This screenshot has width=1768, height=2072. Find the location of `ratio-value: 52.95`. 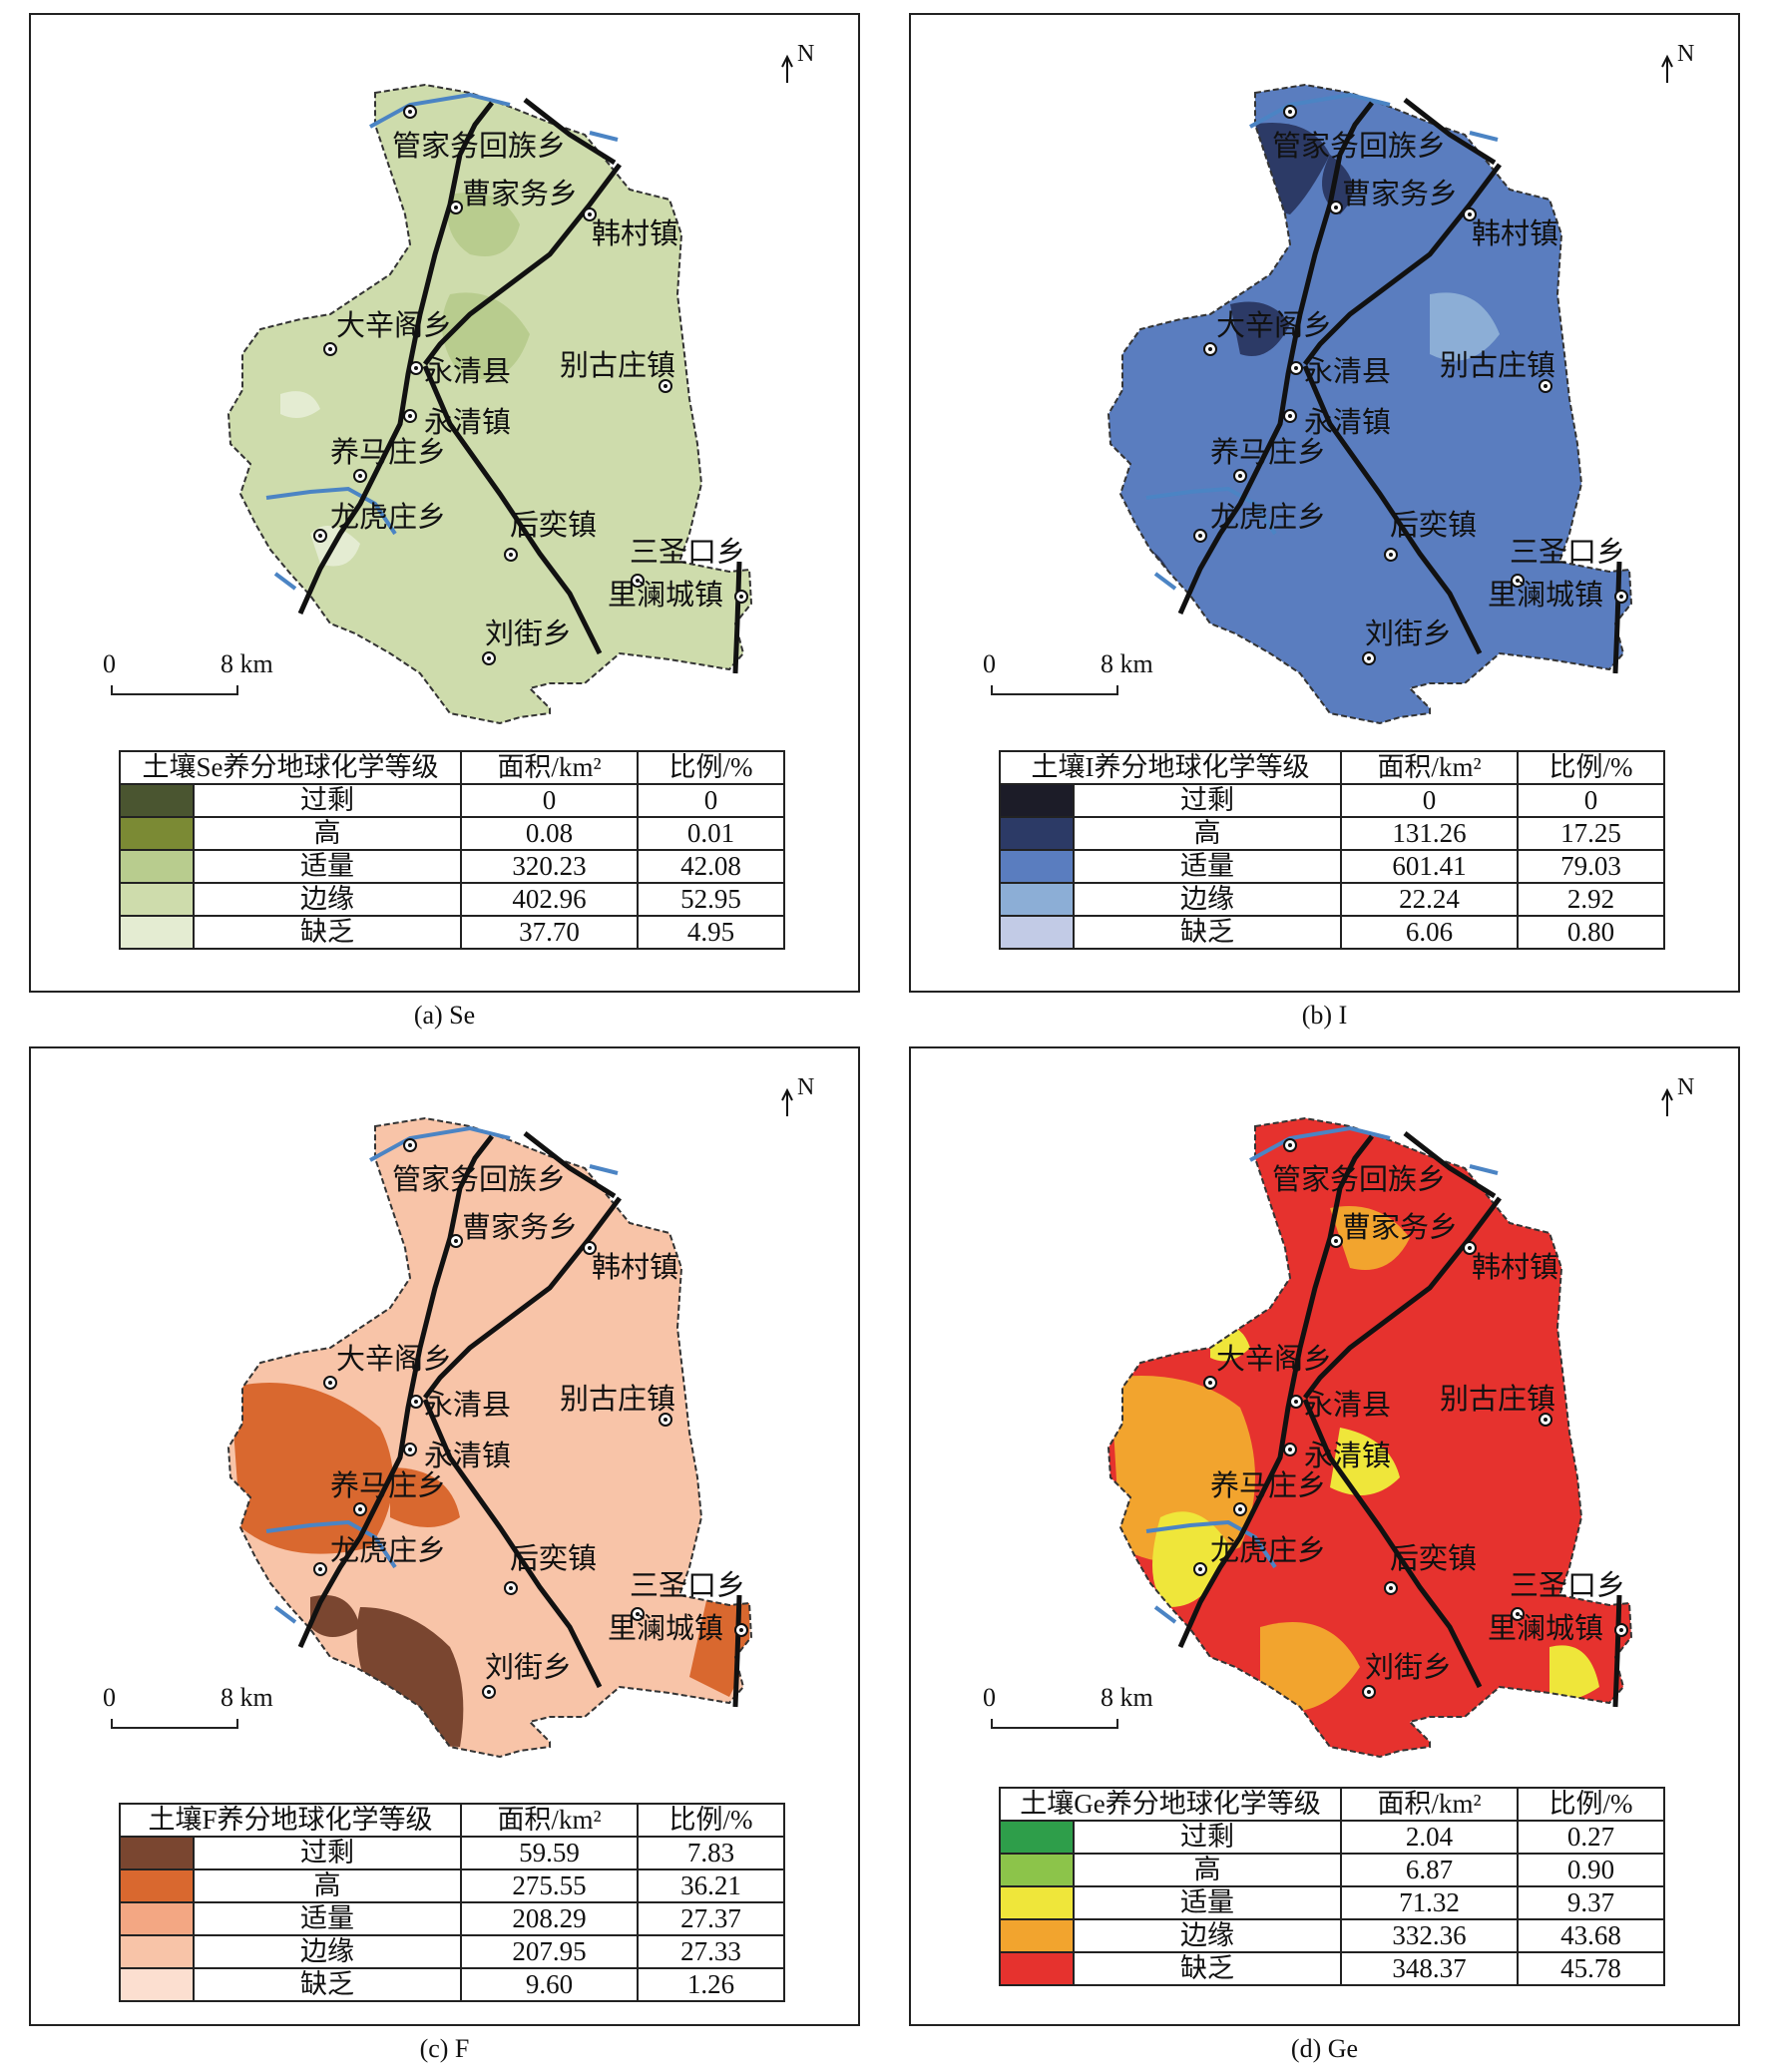

ratio-value: 52.95 is located at coordinates (711, 899).